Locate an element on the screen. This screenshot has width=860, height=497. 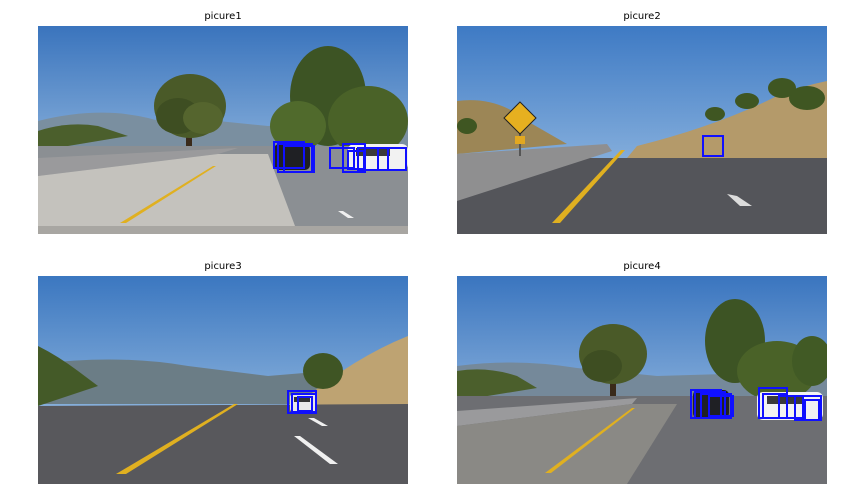
concrete-lane is located at coordinates (567, 444).